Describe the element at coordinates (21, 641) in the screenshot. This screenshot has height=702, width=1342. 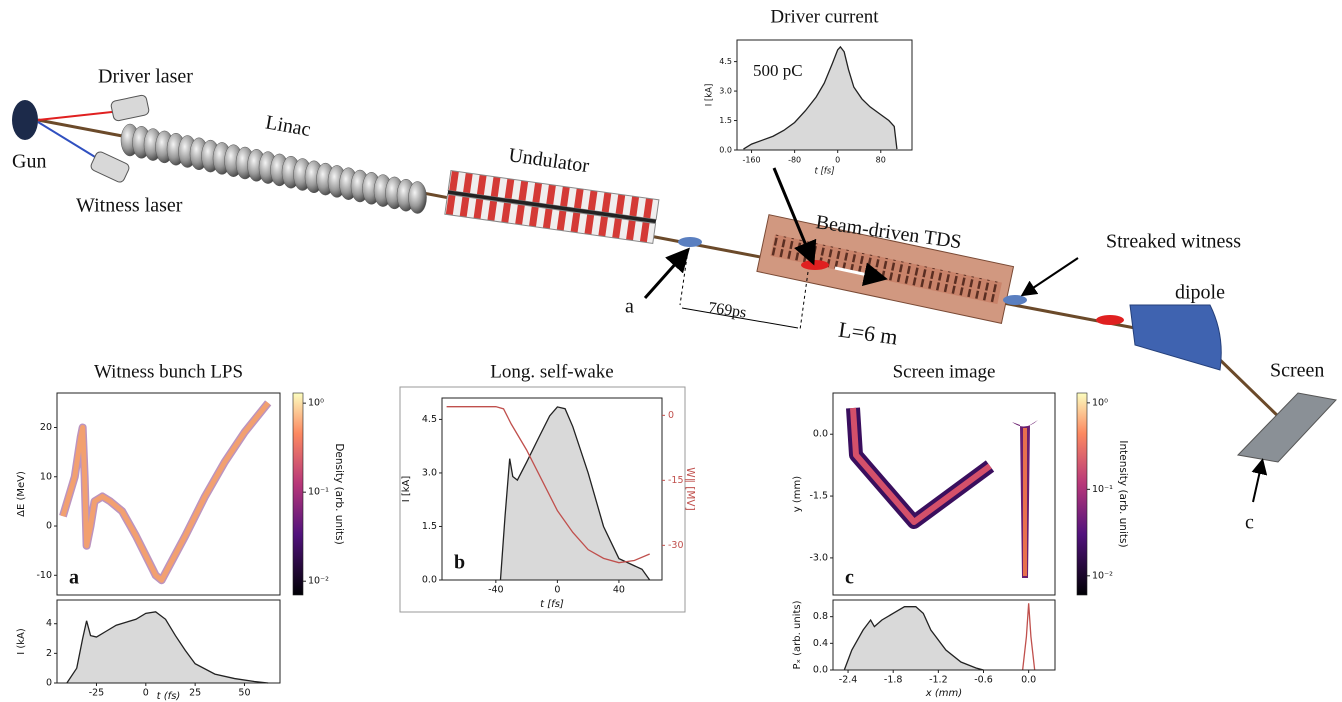
I see `y-axis-label: I (kA)` at that location.